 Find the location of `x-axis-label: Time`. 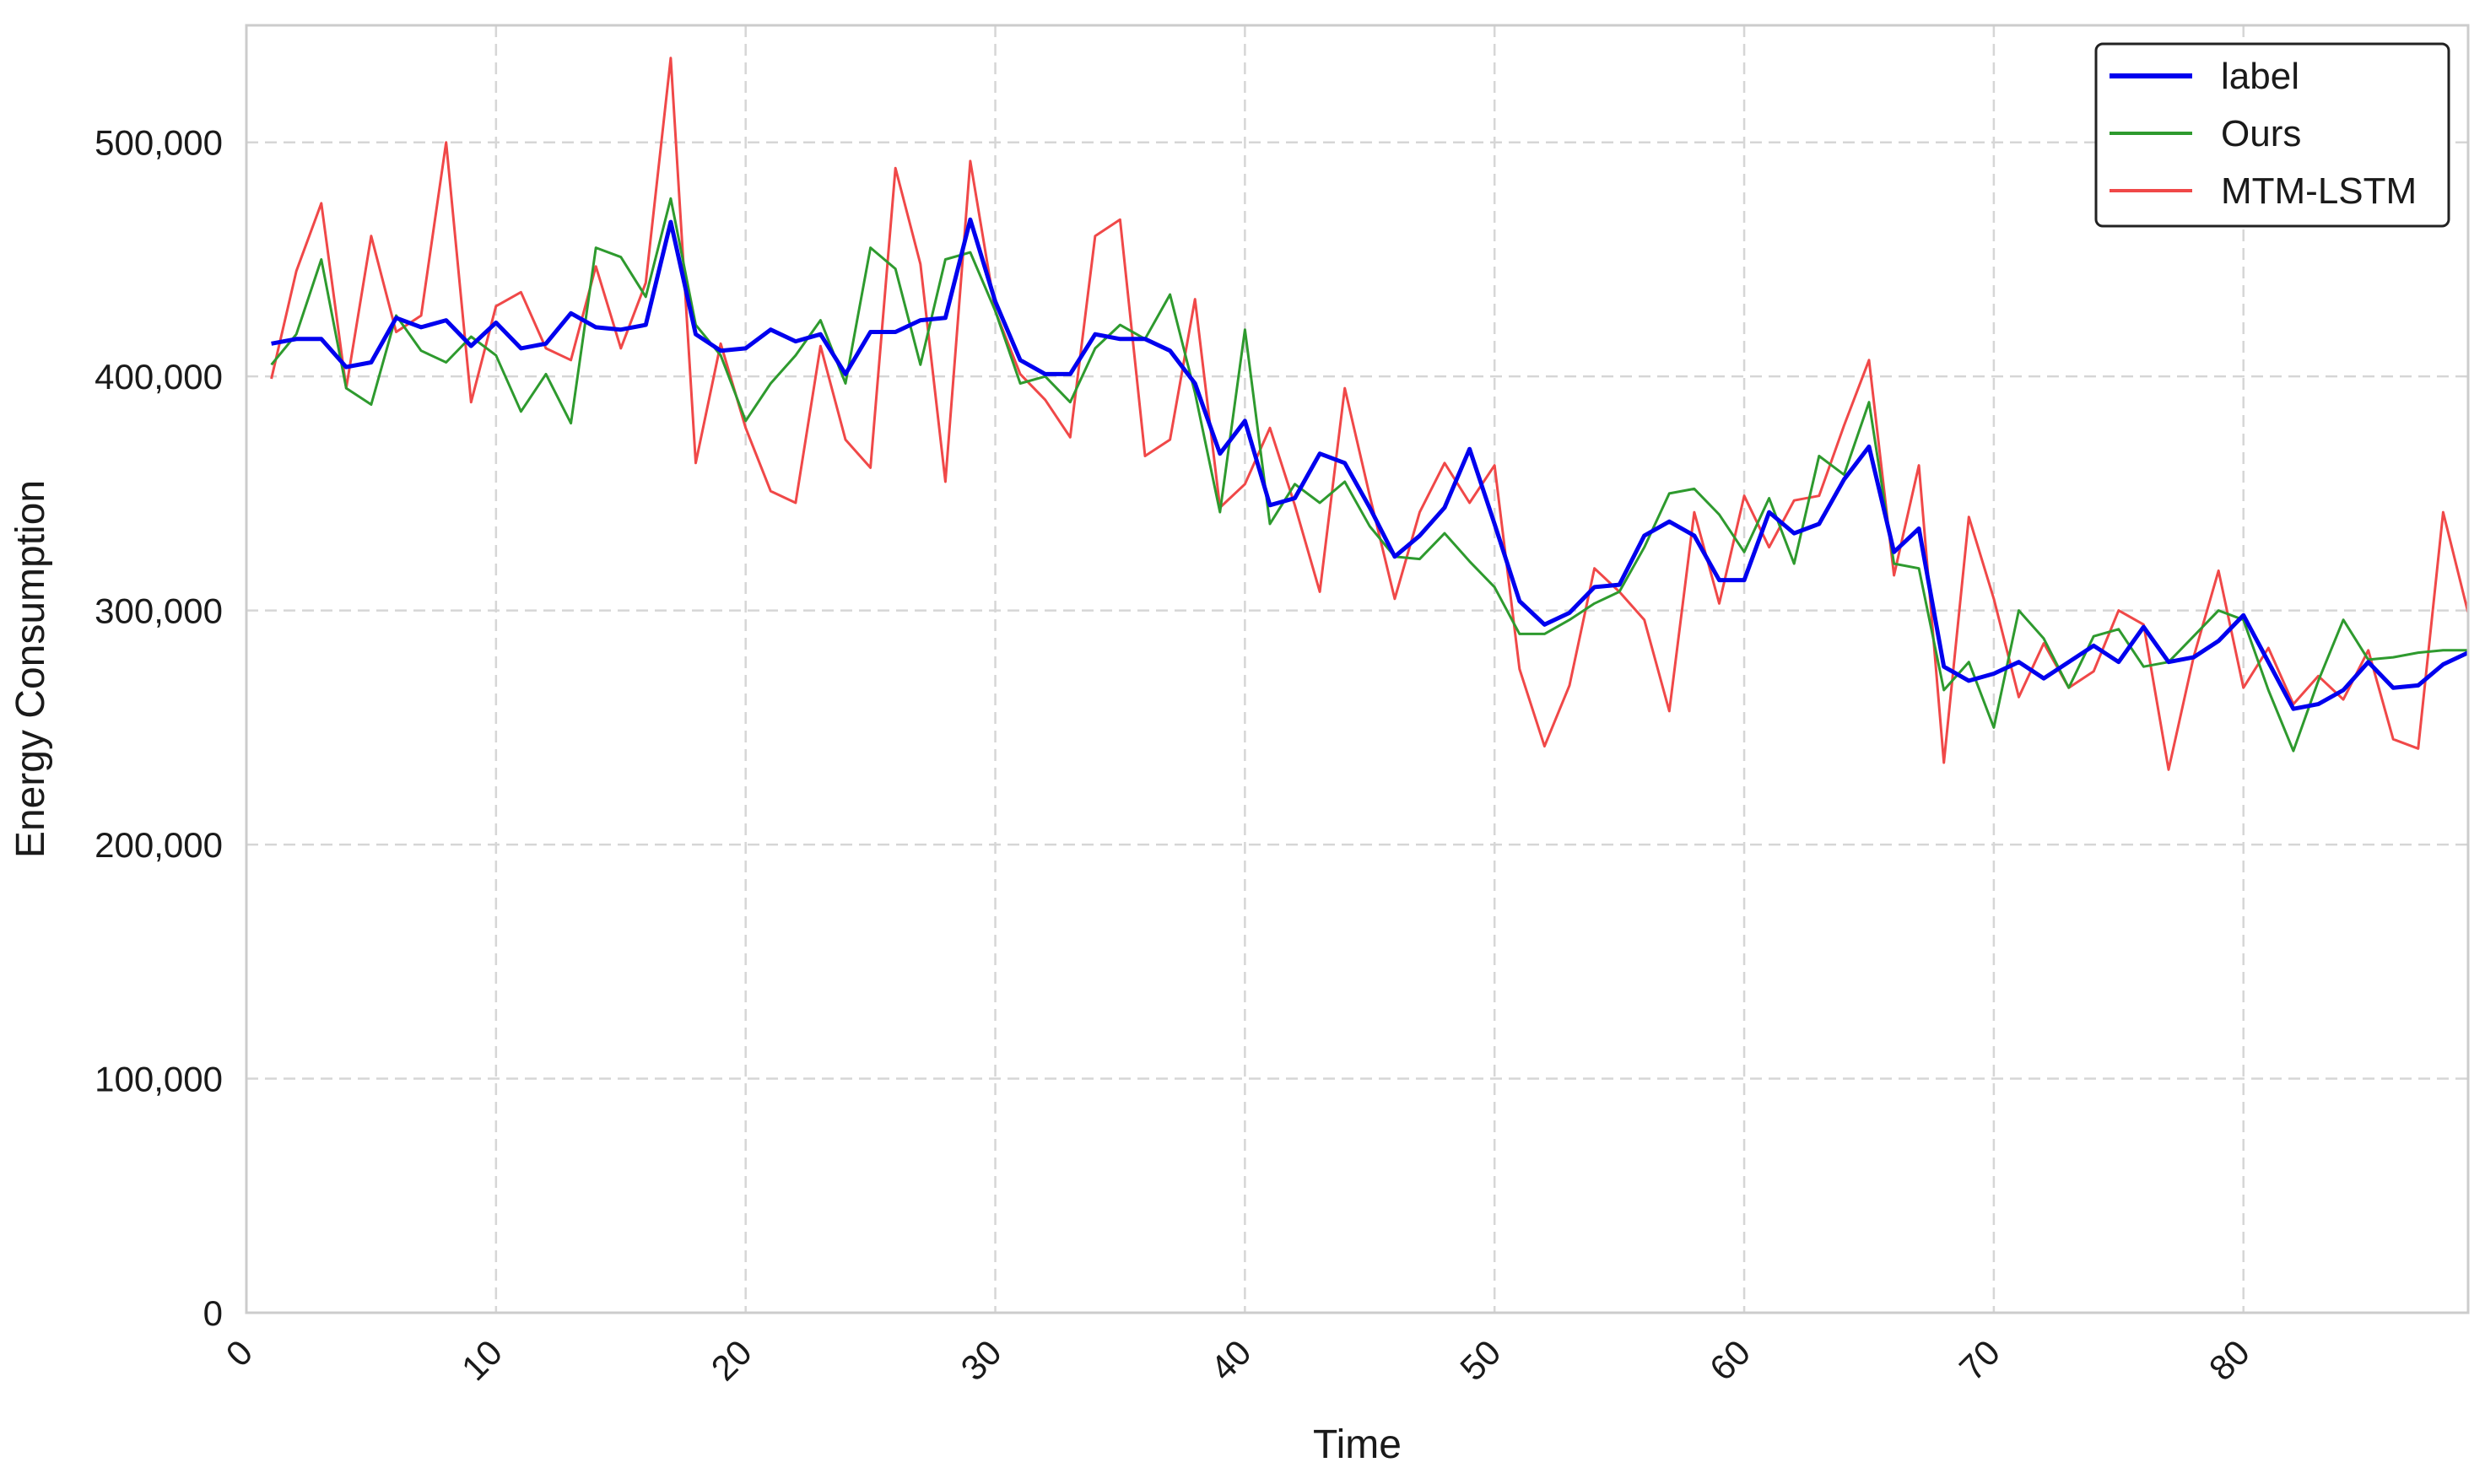

x-axis-label: Time is located at coordinates (1357, 1444).